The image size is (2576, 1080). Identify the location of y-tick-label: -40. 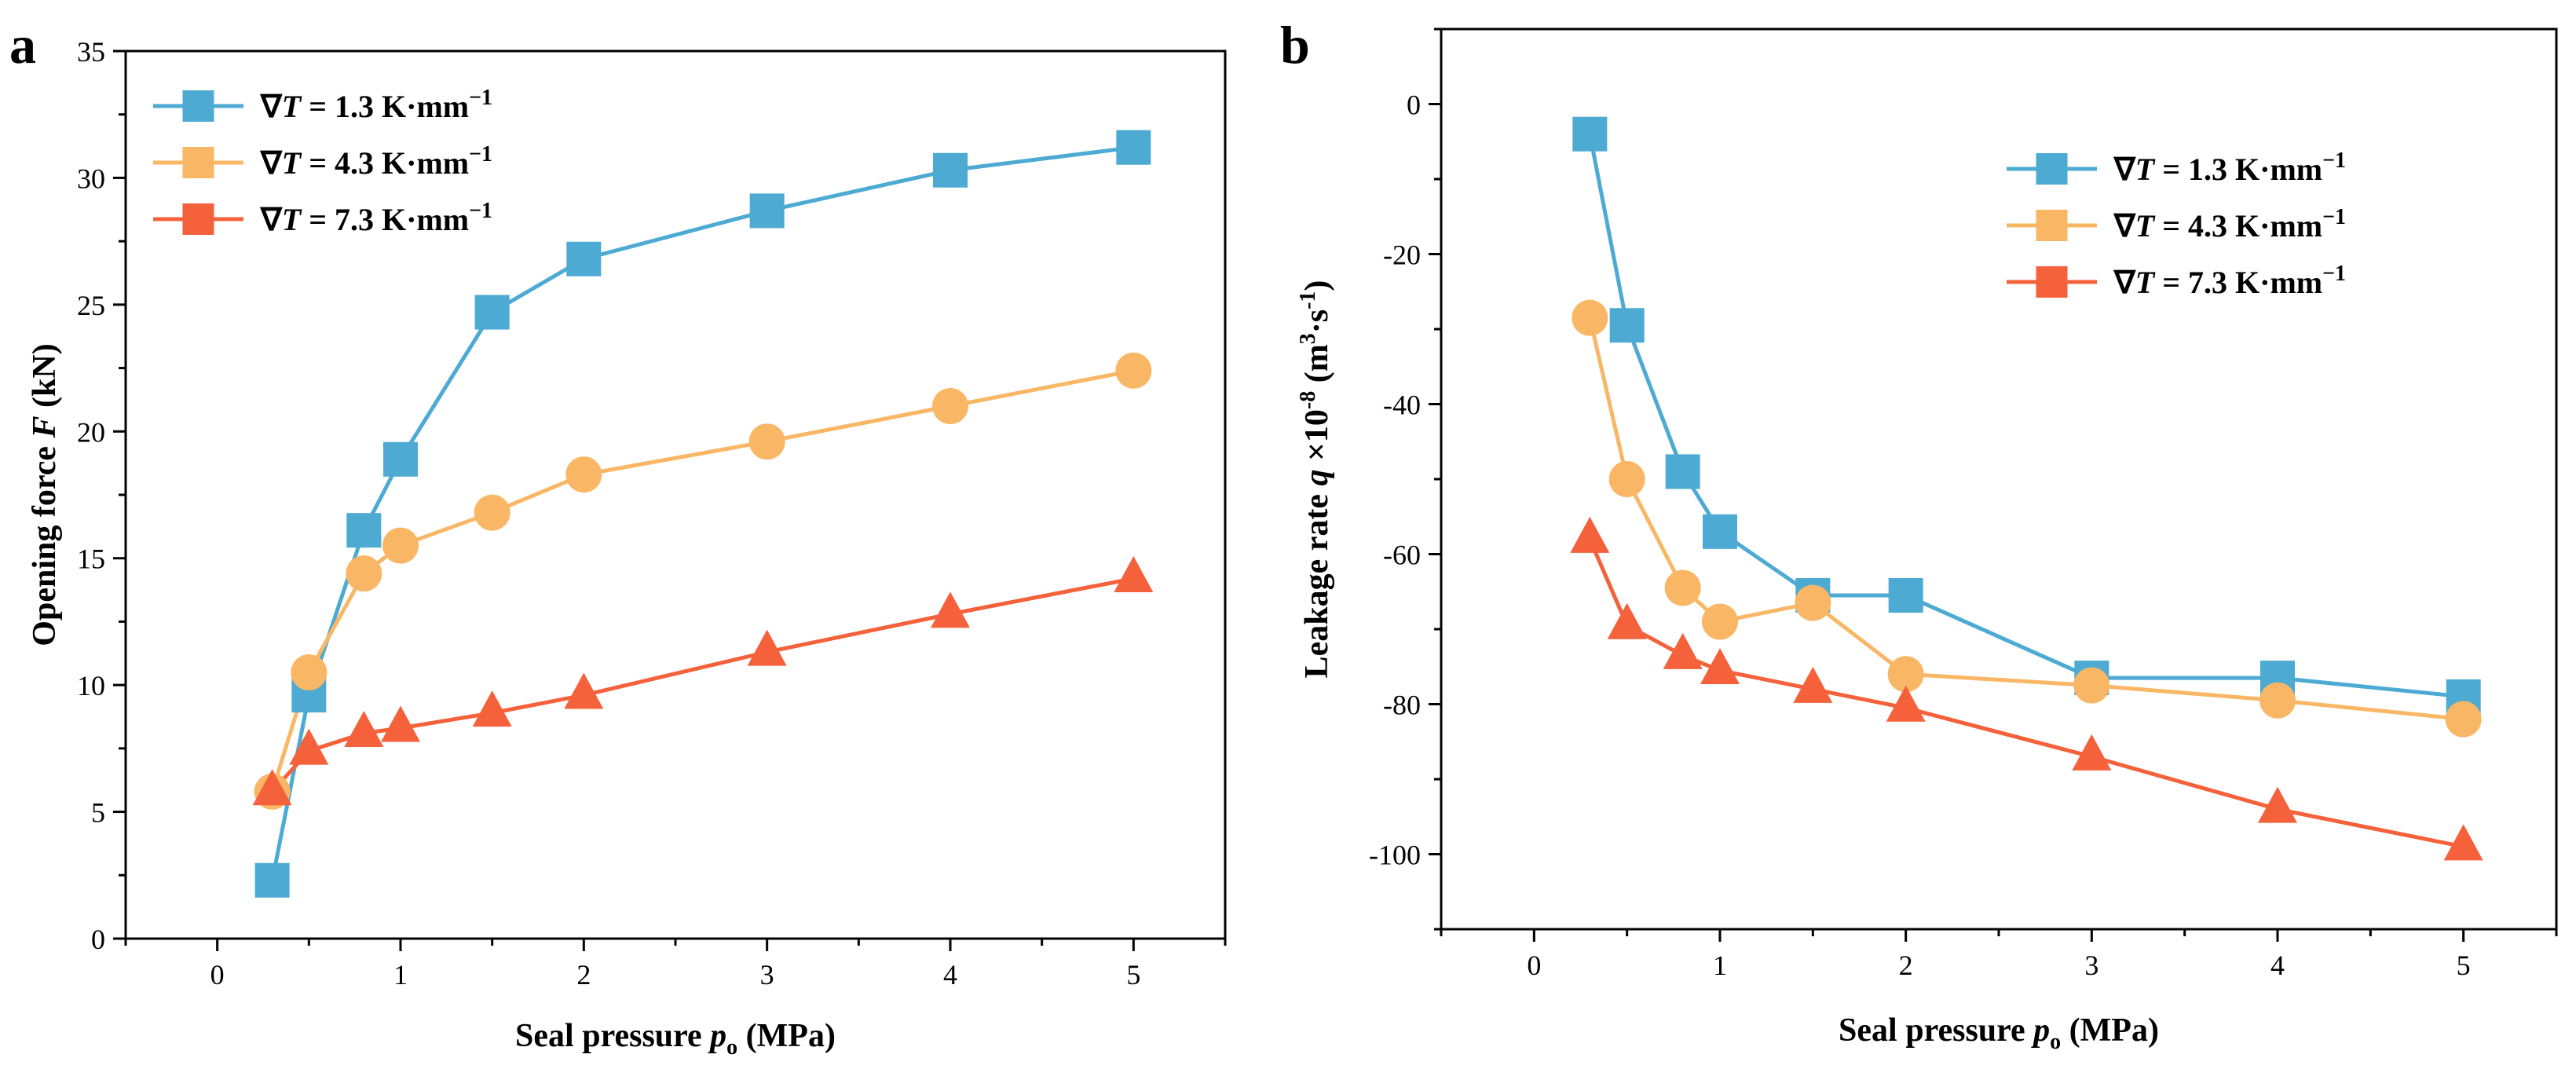
(1402, 405).